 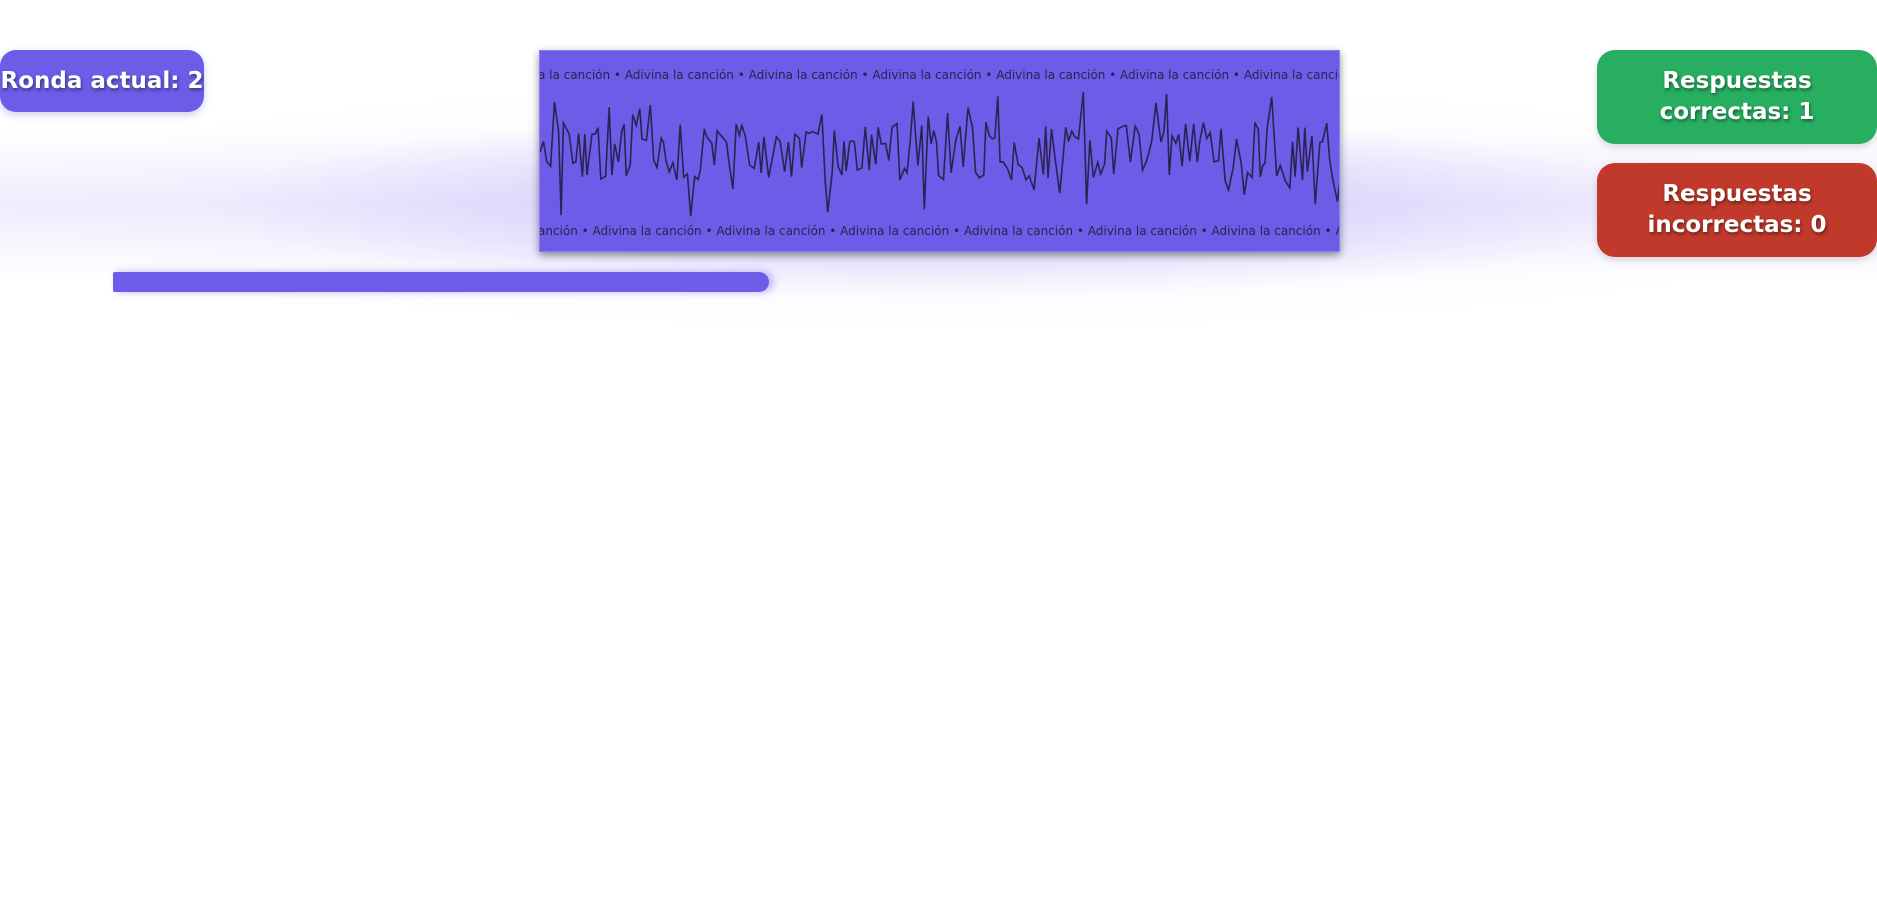 I want to click on incorrect-answers-label: Respuestas incorrectas: 0, so click(x=1737, y=209).